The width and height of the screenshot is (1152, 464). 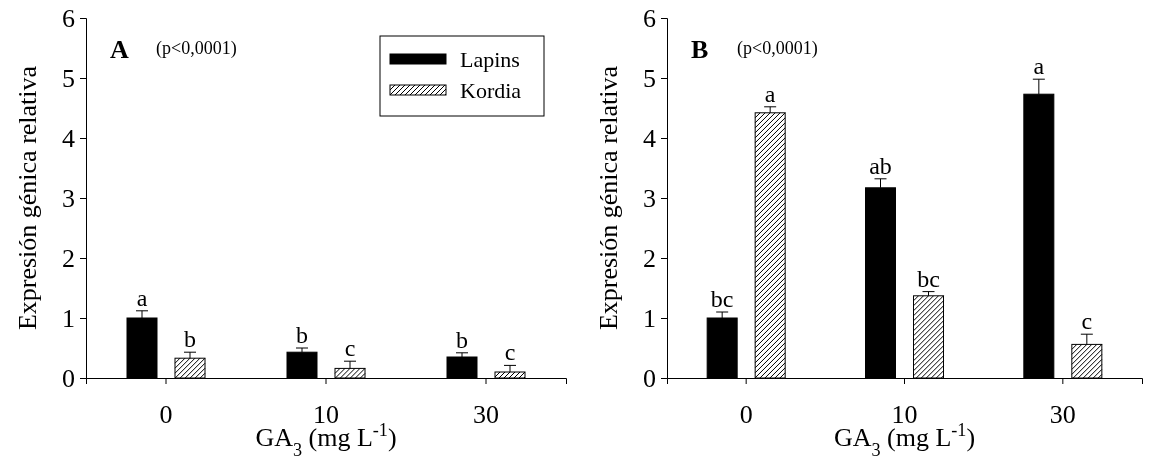 I want to click on text: A, so click(x=119, y=49).